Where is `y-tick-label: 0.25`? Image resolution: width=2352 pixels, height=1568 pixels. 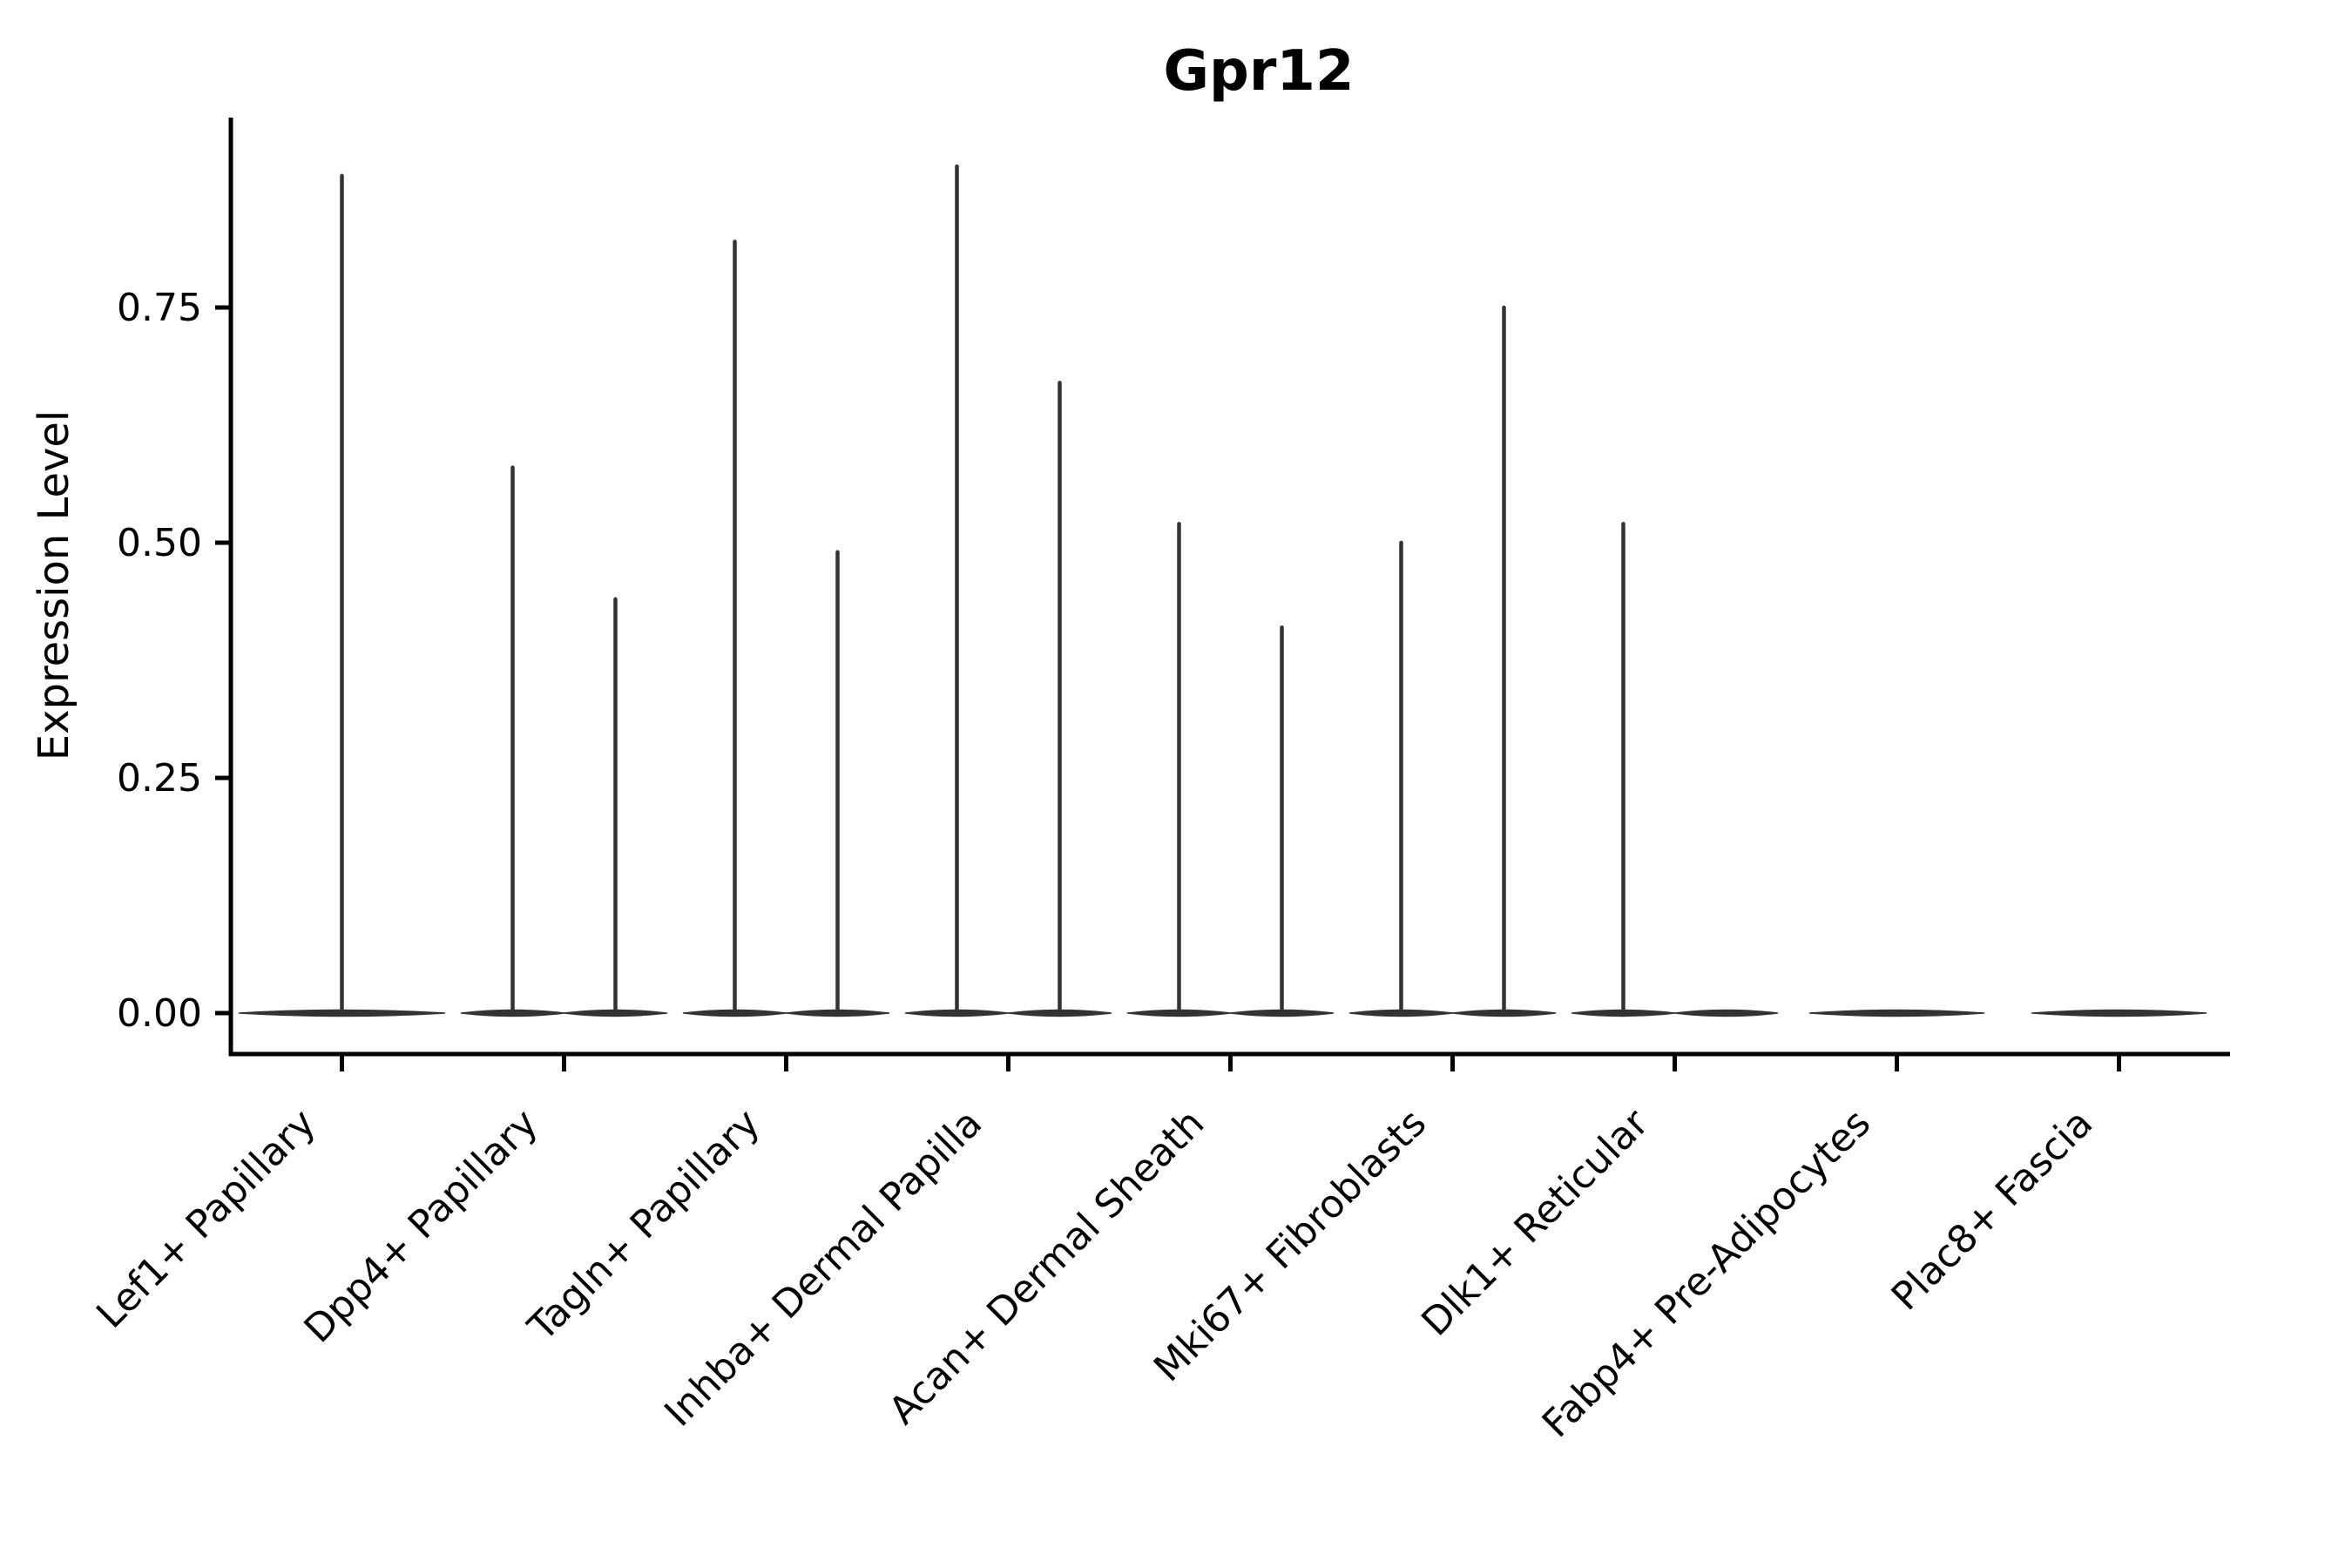 y-tick-label: 0.25 is located at coordinates (159, 778).